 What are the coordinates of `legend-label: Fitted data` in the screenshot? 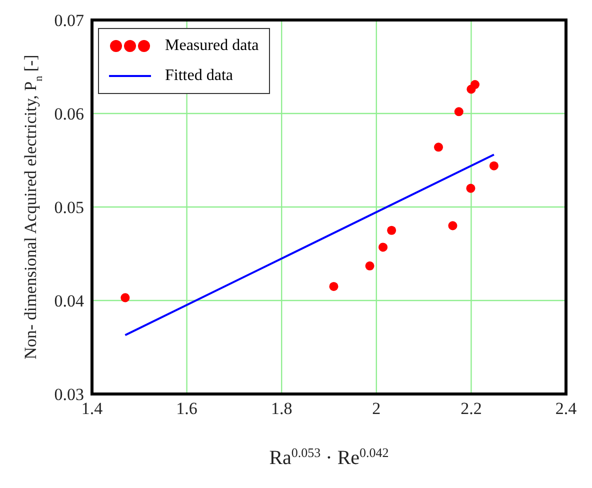 It's located at (199, 76).